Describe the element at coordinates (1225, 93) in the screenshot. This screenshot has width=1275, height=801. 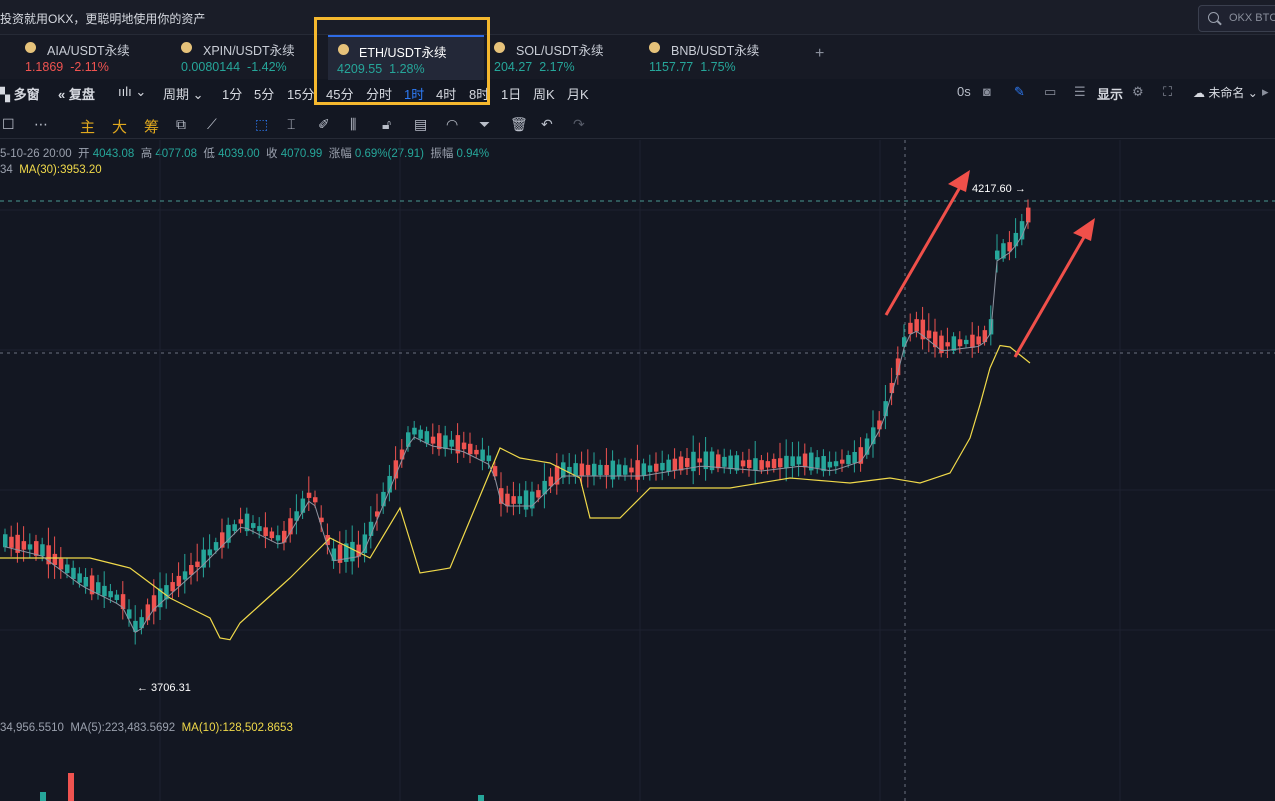
I see `layout-dropdown: ☁ 未命名 ⌄` at that location.